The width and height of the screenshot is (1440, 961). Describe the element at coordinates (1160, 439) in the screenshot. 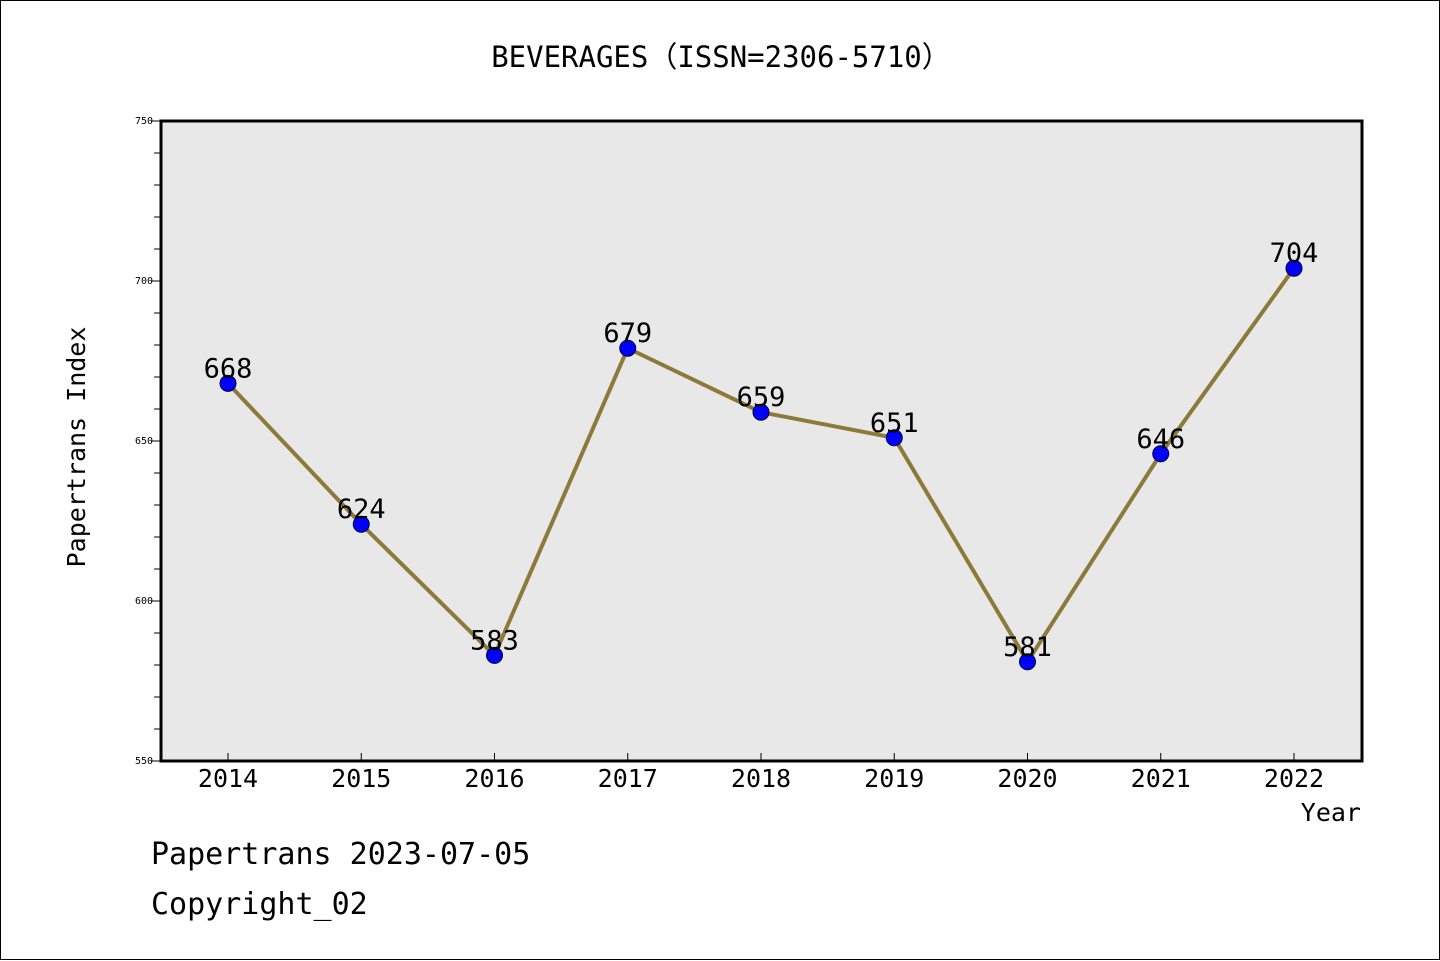

I see `data-label: 646` at that location.